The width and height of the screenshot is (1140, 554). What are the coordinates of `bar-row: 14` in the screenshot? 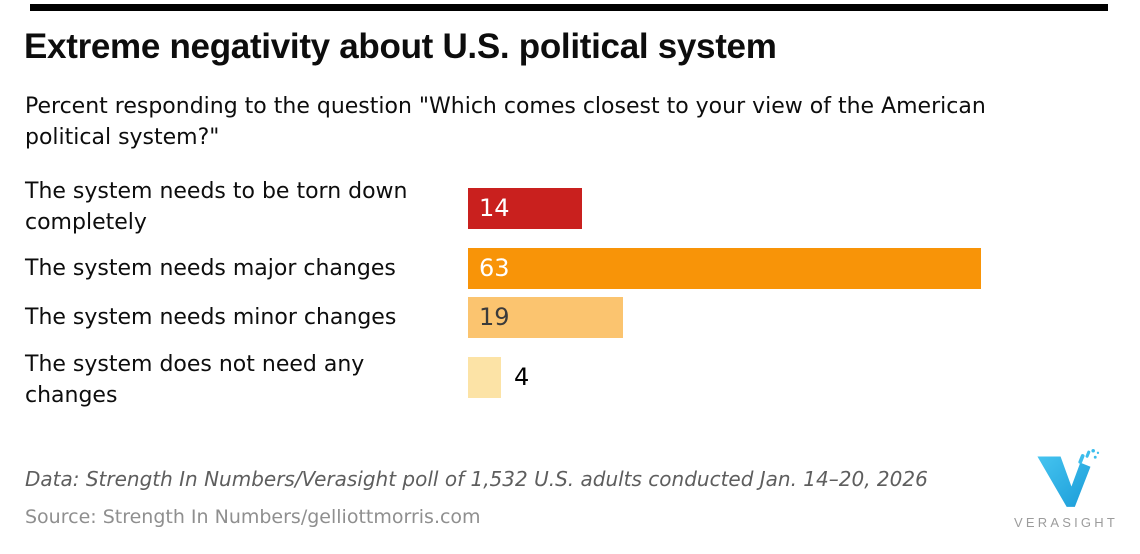 It's located at (803, 208).